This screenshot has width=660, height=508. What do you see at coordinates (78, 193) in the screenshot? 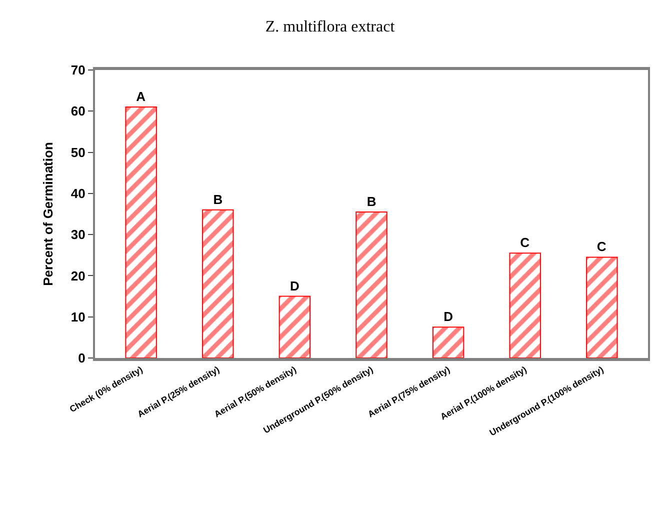
I see `y-tick-label: 40` at bounding box center [78, 193].